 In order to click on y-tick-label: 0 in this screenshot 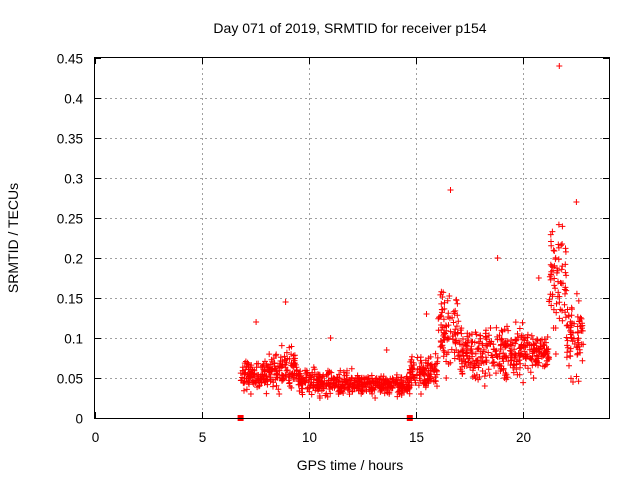, I will do `click(79, 419)`.